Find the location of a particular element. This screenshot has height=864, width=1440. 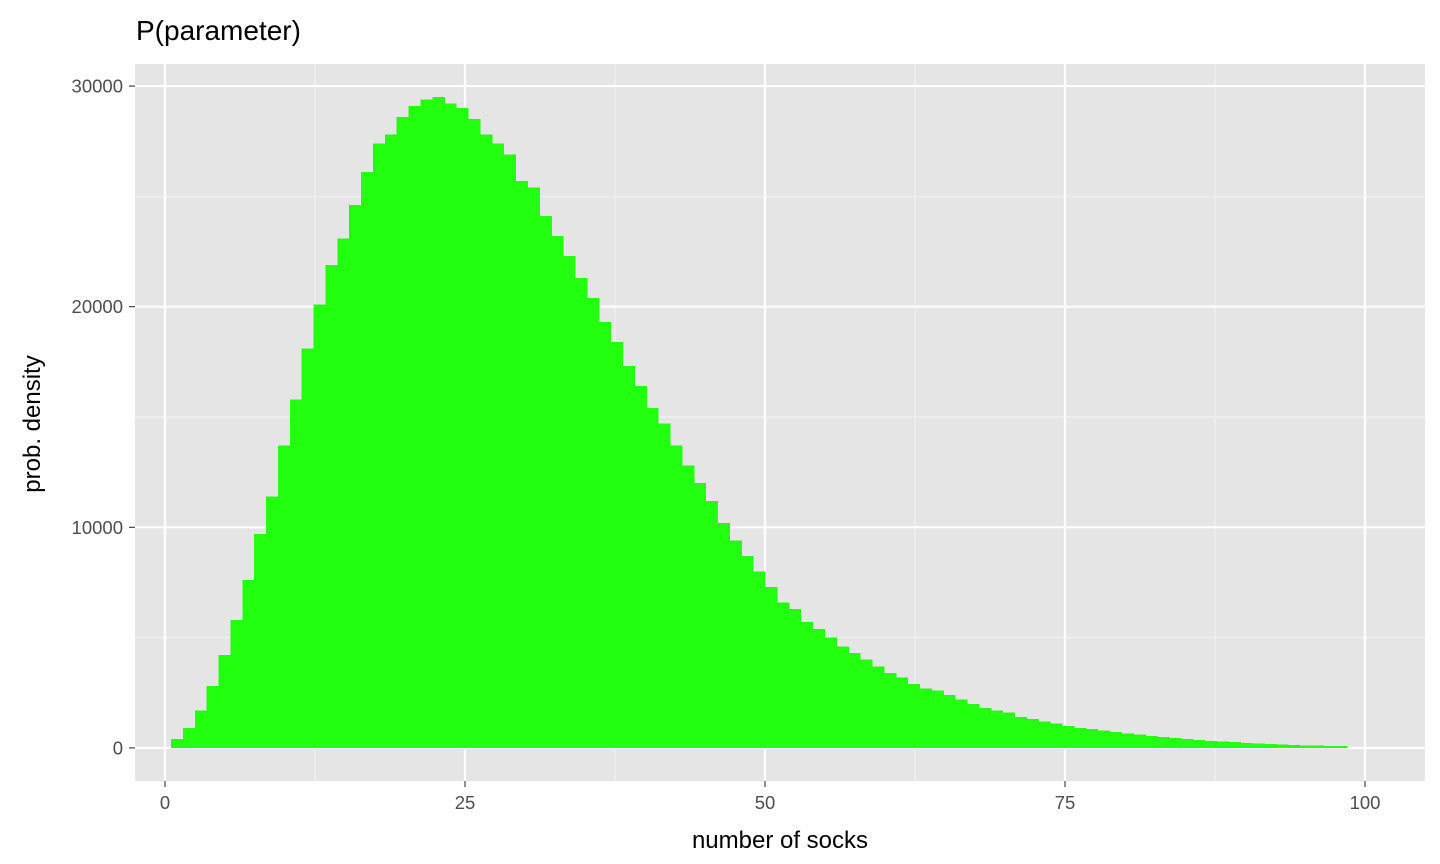

x-tick-label: 75 is located at coordinates (1065, 802).